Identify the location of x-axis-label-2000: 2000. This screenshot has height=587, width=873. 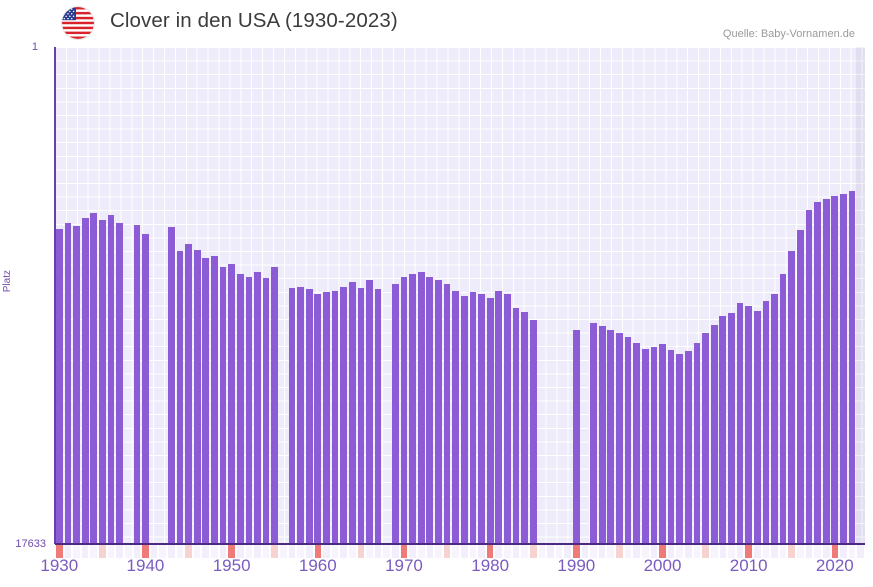
(662, 565).